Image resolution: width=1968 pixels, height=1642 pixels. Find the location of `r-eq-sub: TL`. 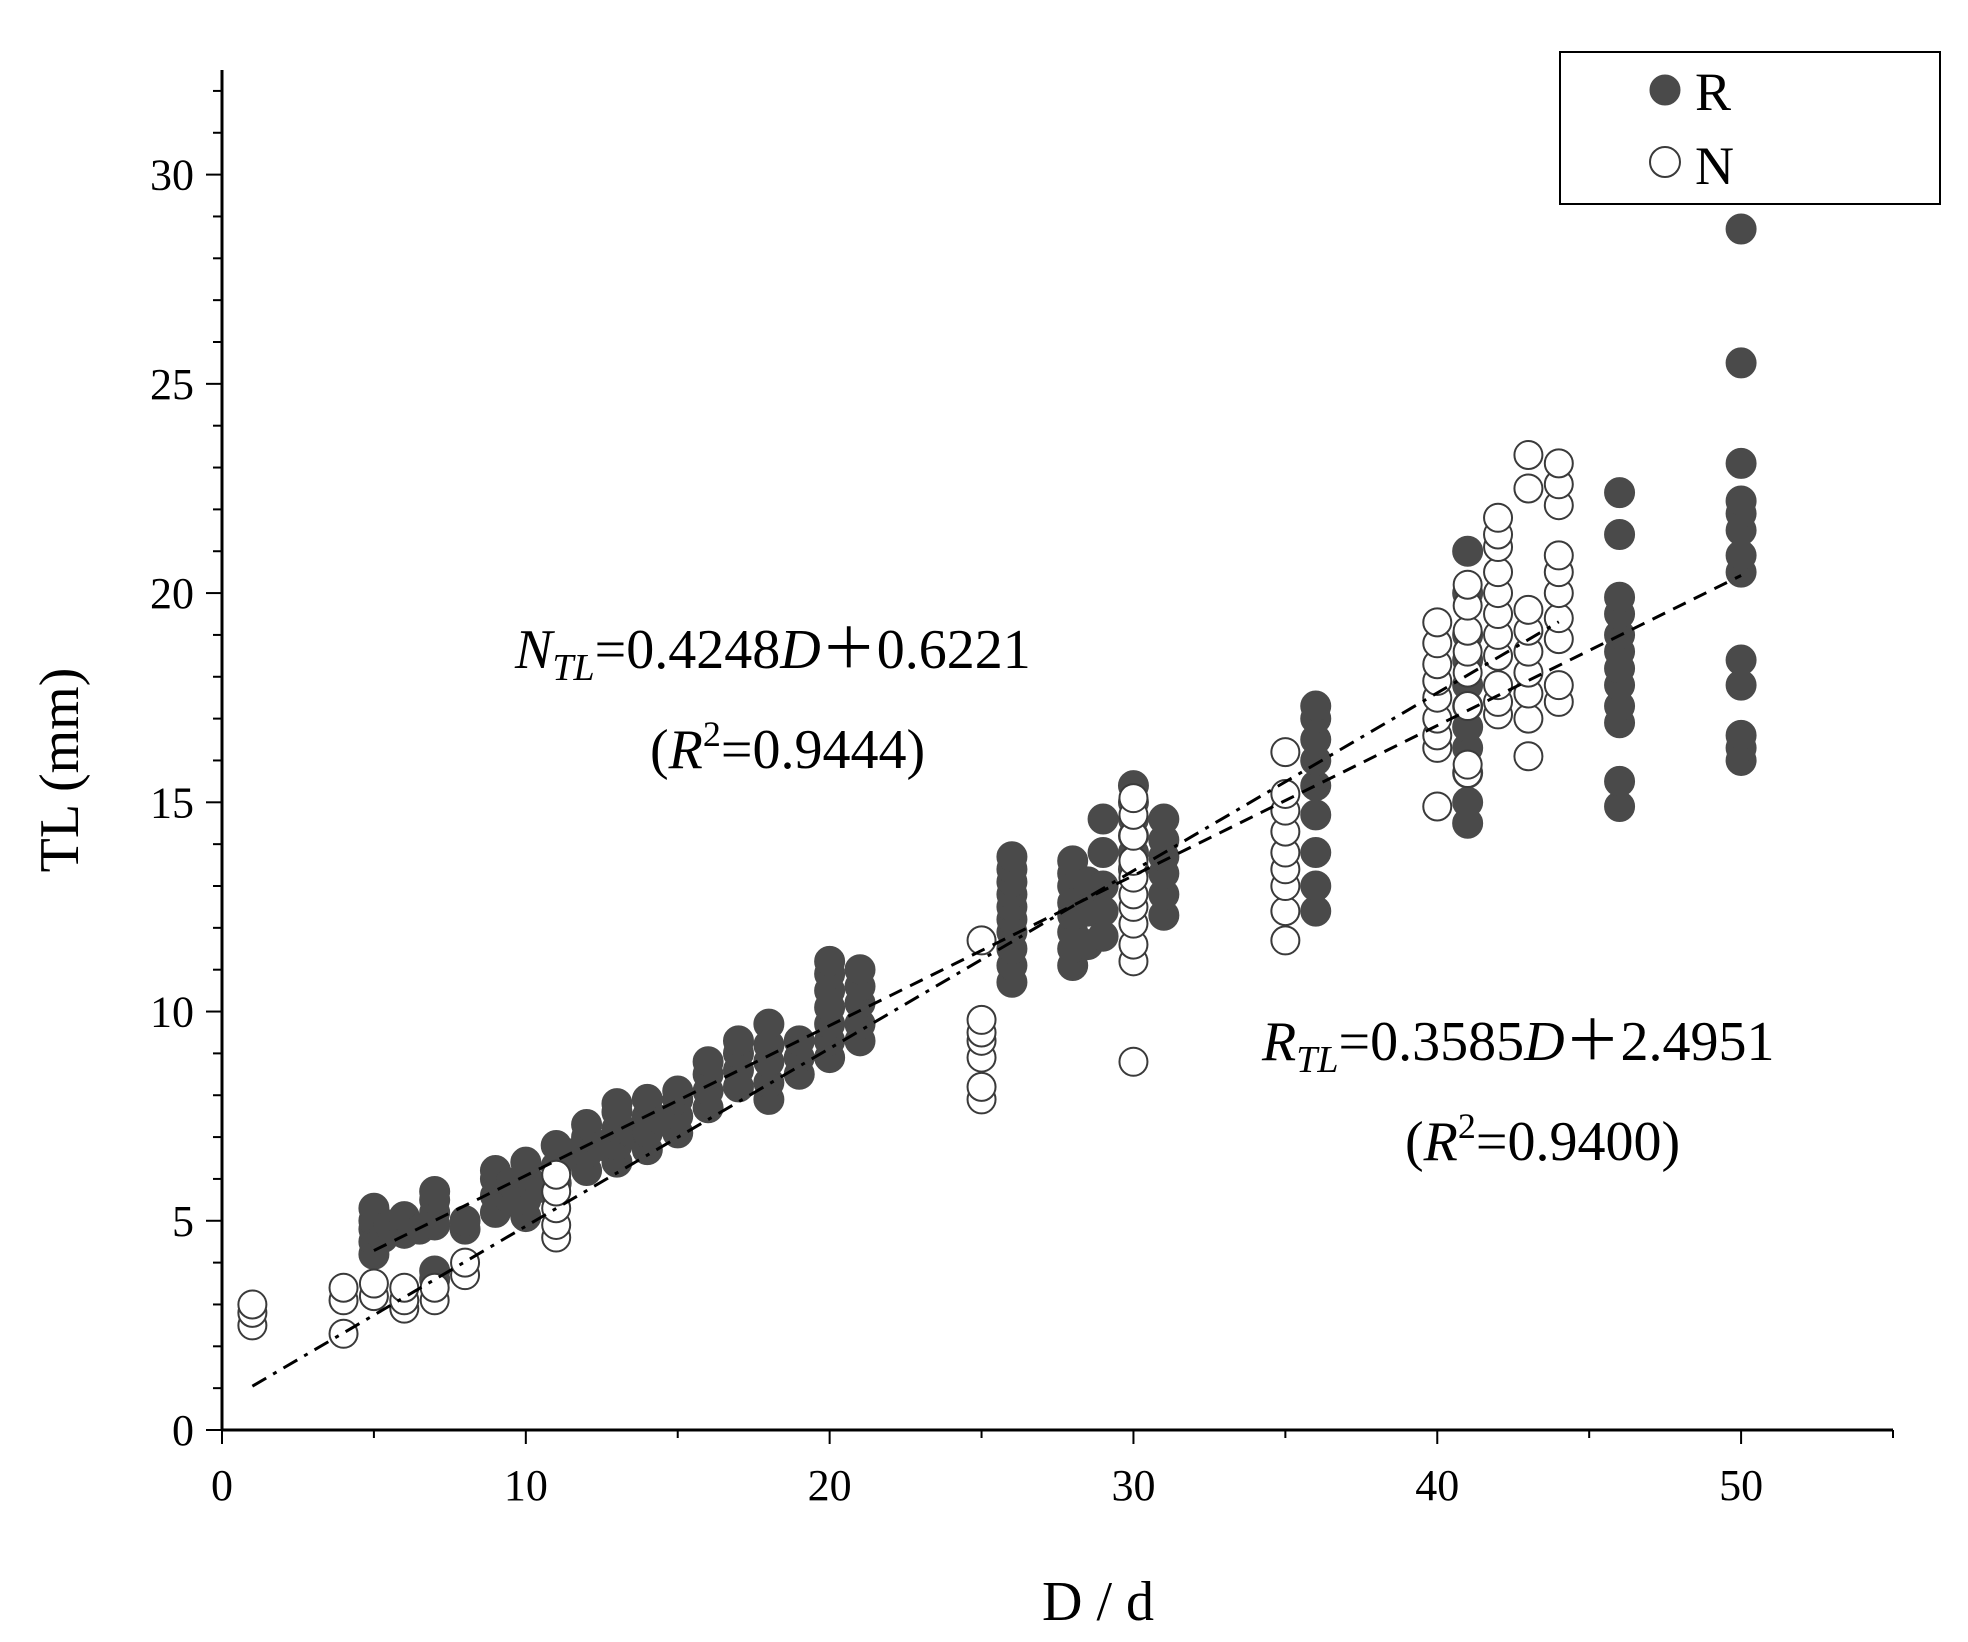

r-eq-sub: TL is located at coordinates (1317, 1060).